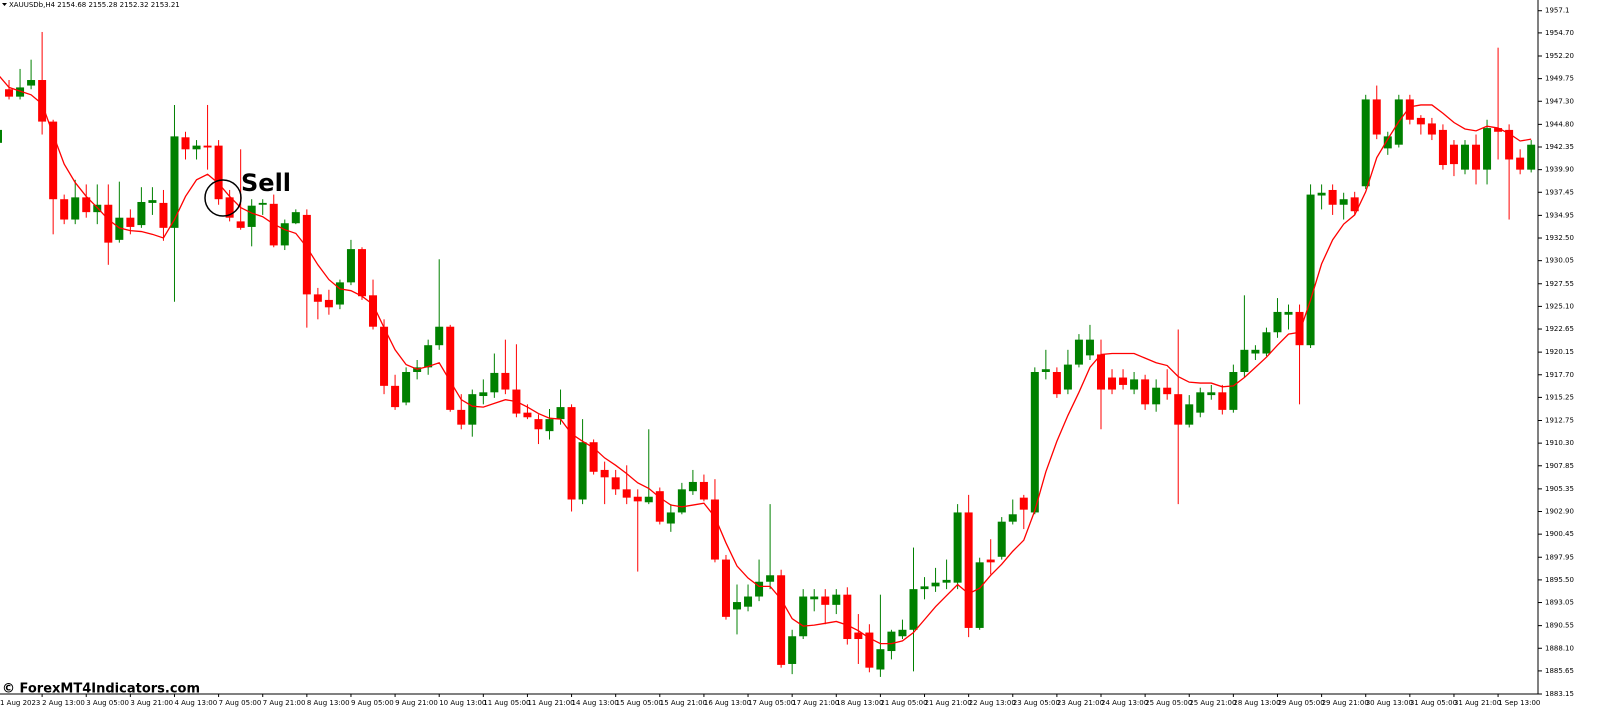 The image size is (1600, 723). I want to click on y-tick-label: 1910.30, so click(1559, 443).